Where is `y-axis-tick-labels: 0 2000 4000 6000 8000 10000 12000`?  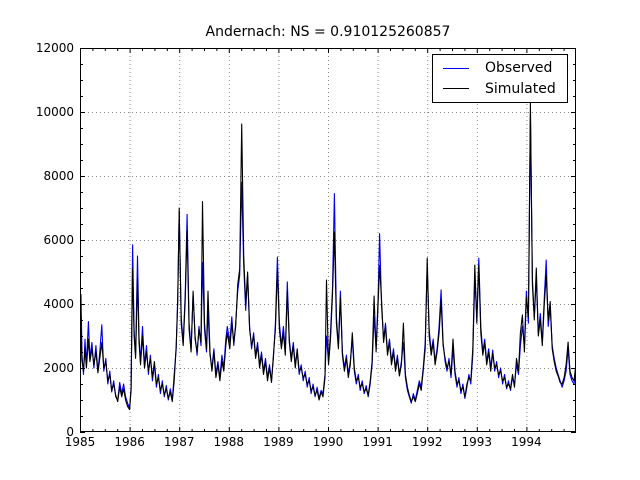
y-axis-tick-labels: 0 2000 4000 6000 8000 10000 12000 is located at coordinates (55, 240).